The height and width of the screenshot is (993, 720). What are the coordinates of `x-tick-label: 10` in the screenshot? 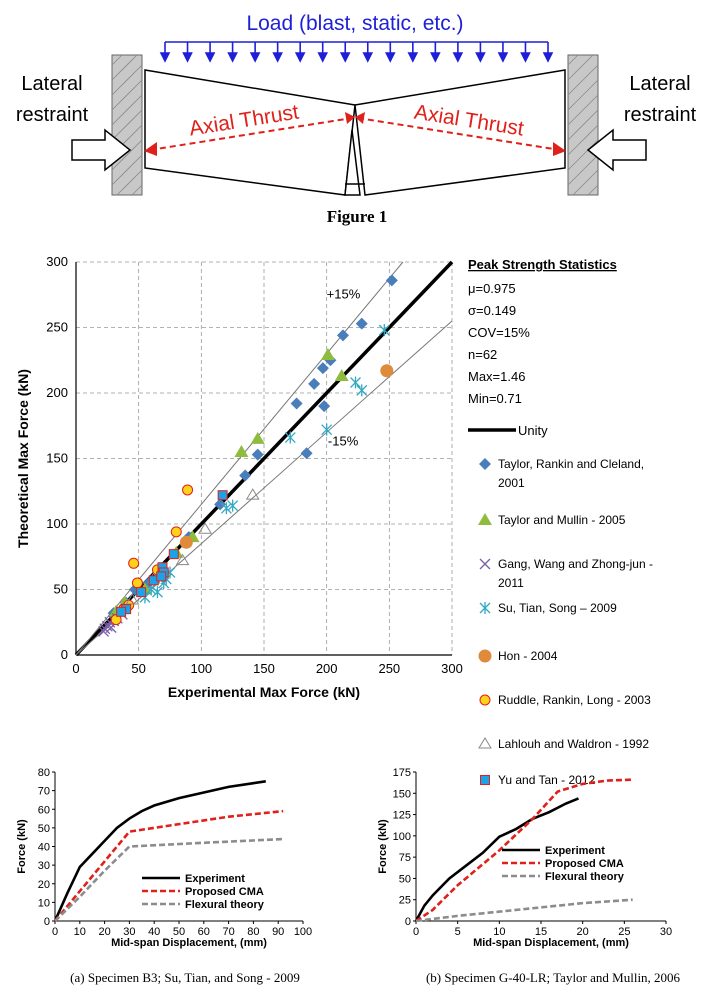 It's located at (499, 932).